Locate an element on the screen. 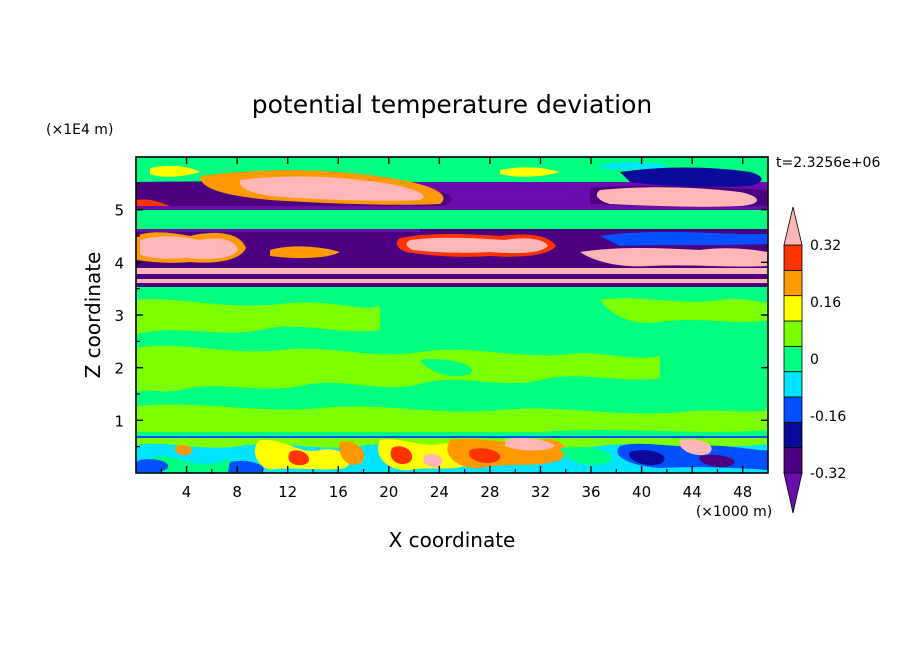 Image resolution: width=904 pixels, height=654 pixels. colorbar-label: 0.32 is located at coordinates (825, 246).